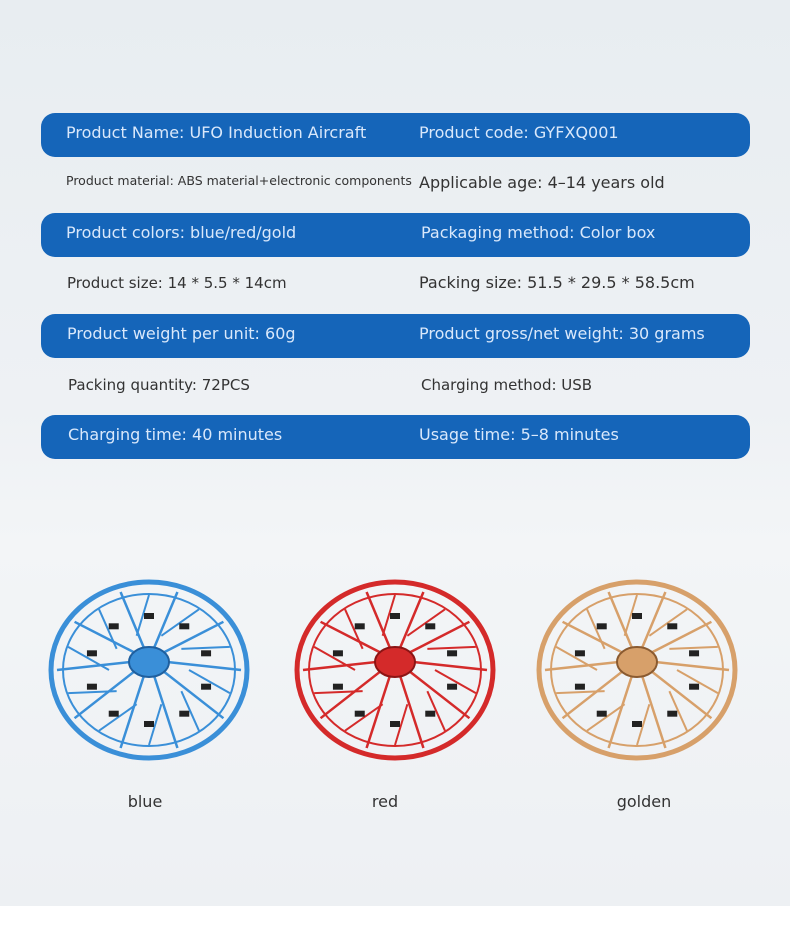 This screenshot has height=934, width=790. I want to click on spec-packaging: Packaging method: Color box, so click(538, 232).